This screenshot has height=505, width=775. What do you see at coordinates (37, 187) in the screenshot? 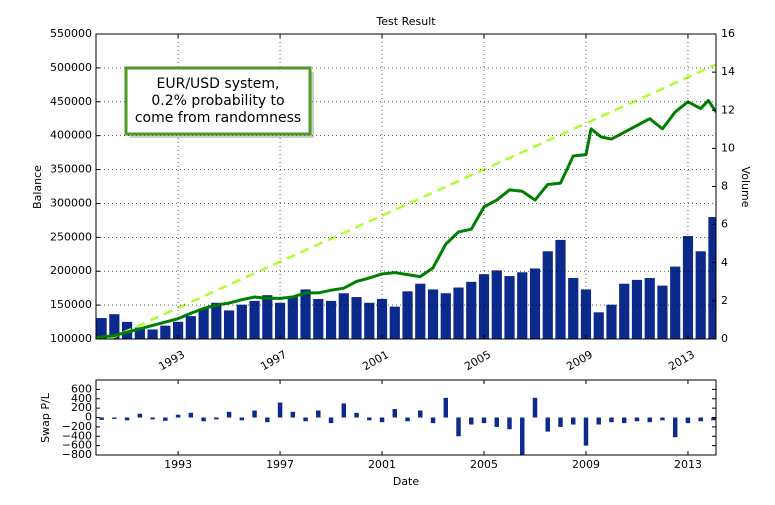
I see `y-axis-label: Balance` at bounding box center [37, 187].